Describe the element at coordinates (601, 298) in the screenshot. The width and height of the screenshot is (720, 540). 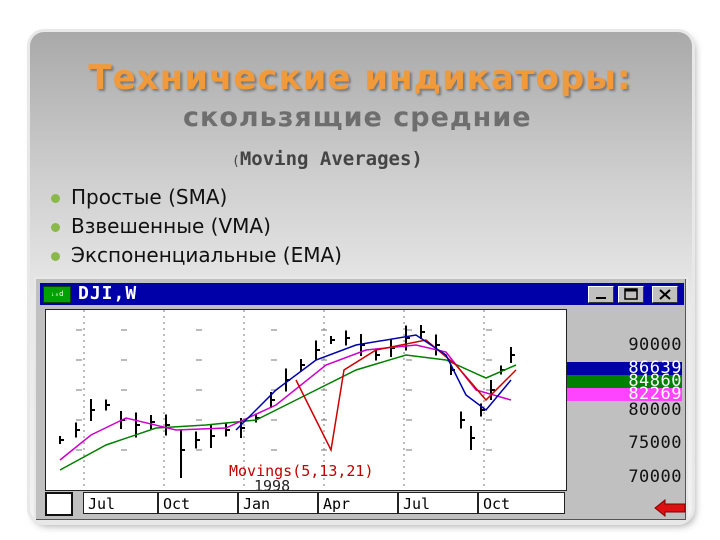
I see `minimize-icon` at that location.